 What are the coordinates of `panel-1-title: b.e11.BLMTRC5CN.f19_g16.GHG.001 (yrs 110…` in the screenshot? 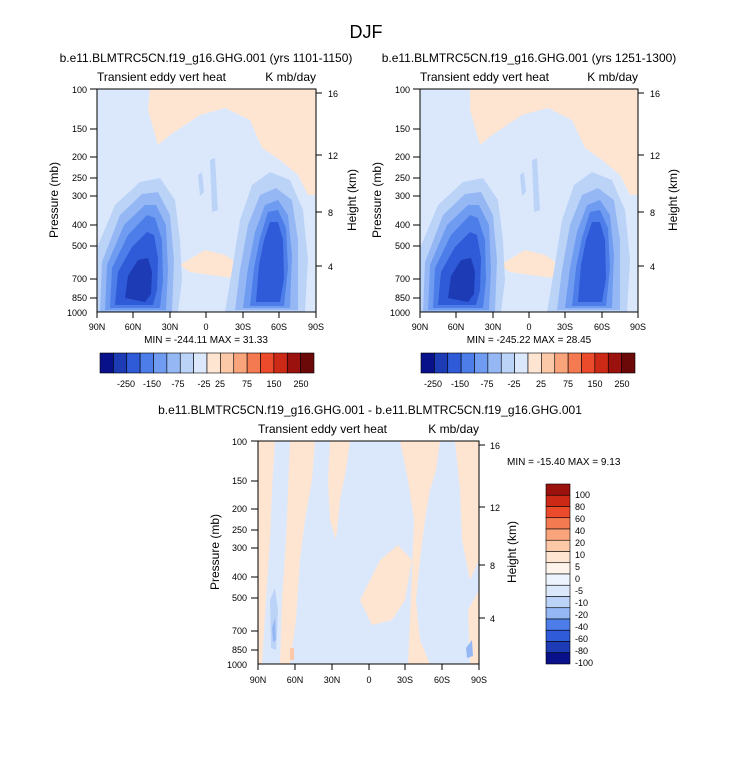 It's located at (206, 58).